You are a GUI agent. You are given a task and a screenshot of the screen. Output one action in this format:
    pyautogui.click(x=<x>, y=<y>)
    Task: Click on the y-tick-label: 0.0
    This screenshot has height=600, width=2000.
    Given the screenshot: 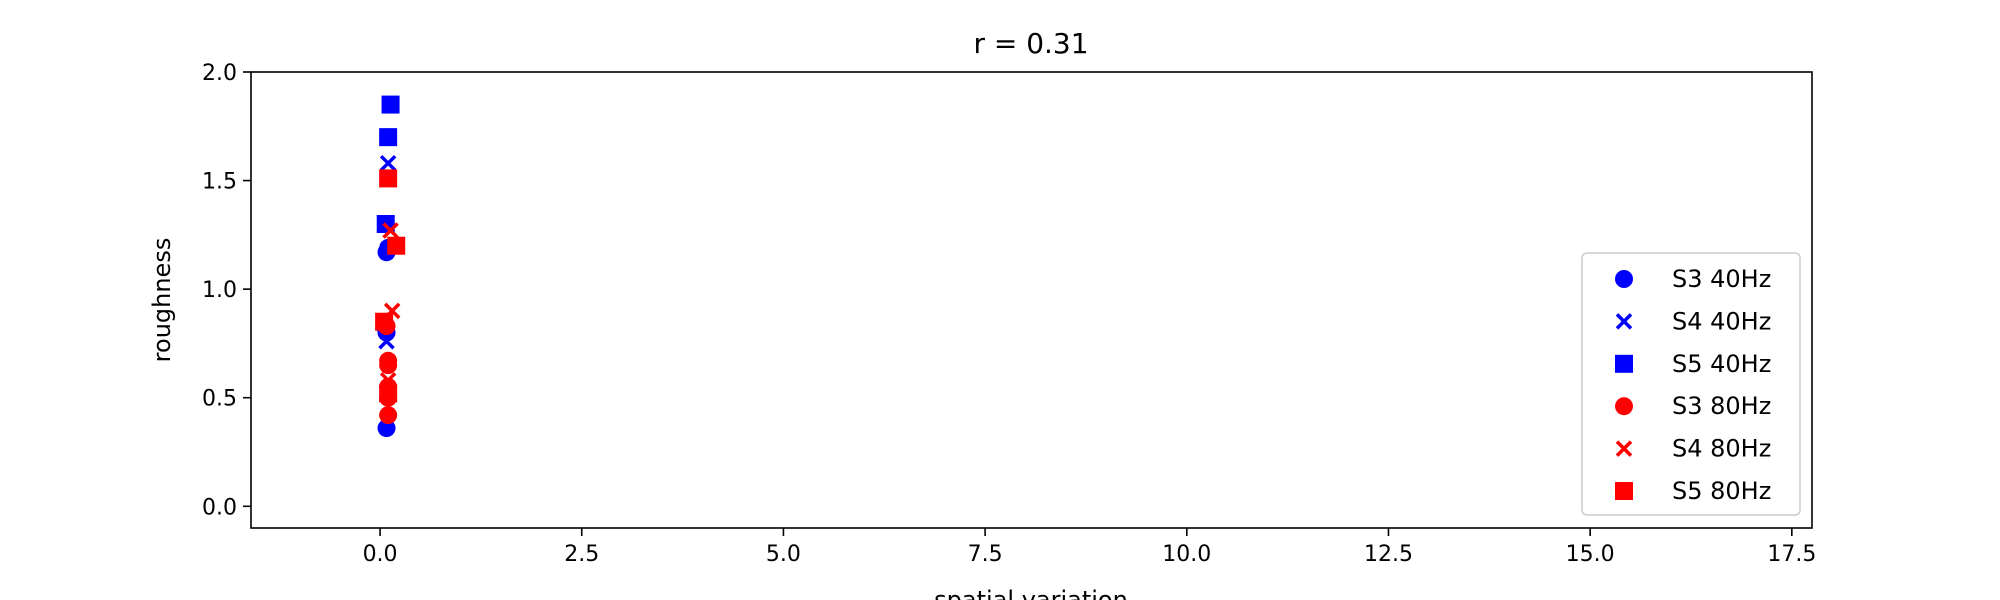 What is the action you would take?
    pyautogui.click(x=219, y=507)
    